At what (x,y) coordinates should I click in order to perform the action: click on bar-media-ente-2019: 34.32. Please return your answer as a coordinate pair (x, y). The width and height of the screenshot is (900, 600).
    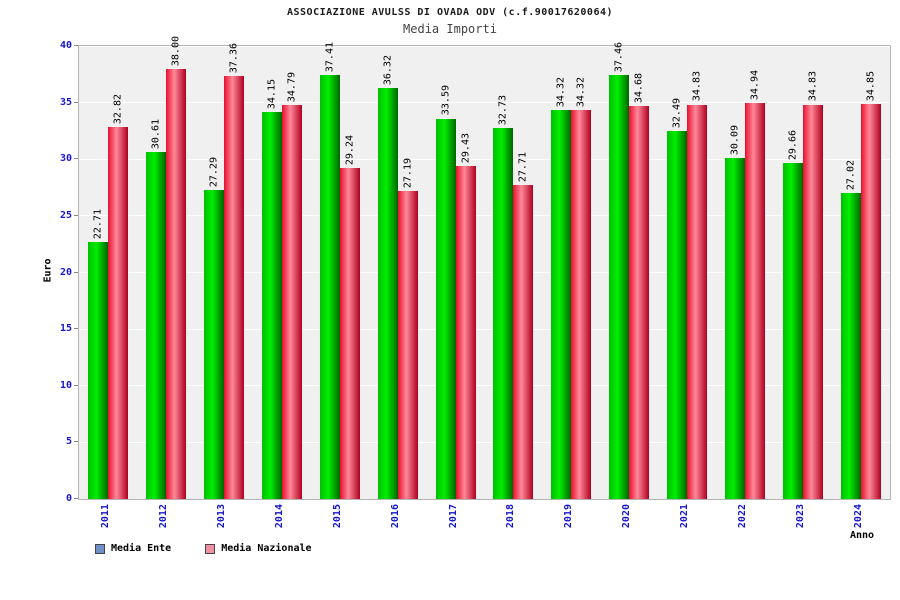
    Looking at the image, I should click on (561, 288).